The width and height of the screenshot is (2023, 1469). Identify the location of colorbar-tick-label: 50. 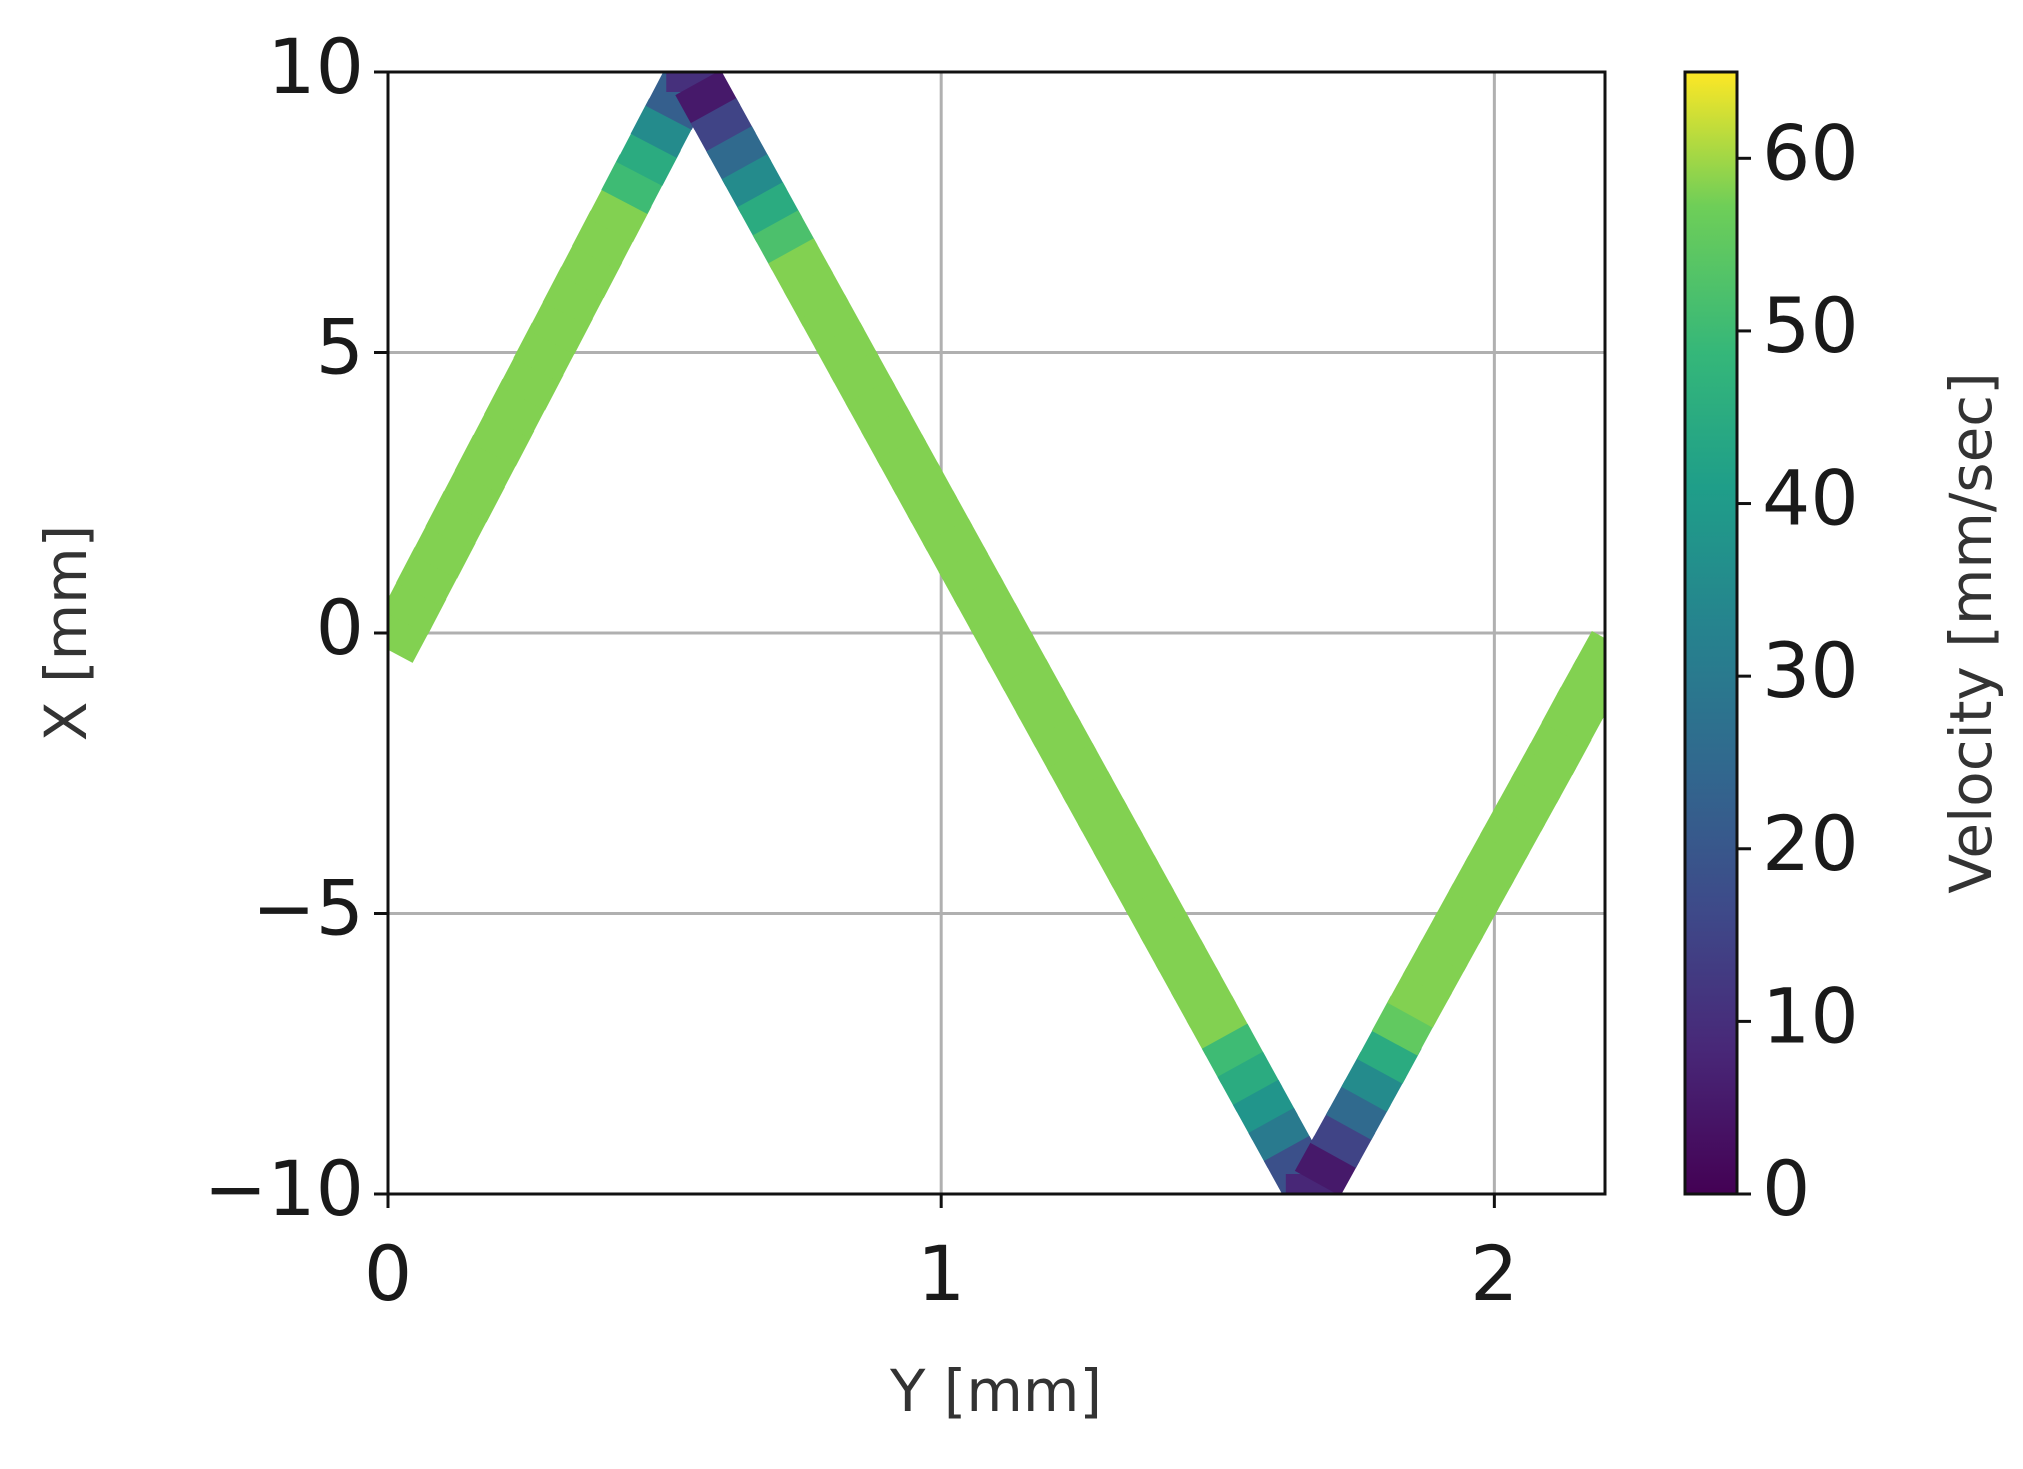
(1810, 325).